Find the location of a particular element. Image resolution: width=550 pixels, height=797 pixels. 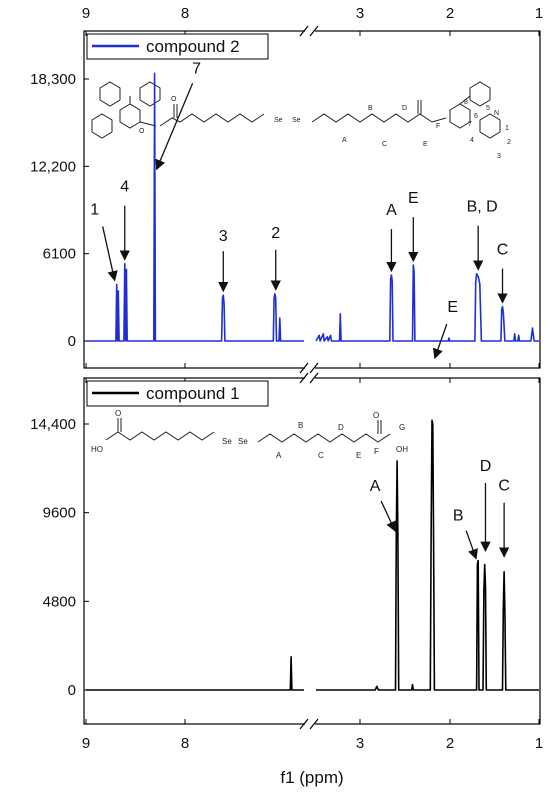

peak-annotation: 1 is located at coordinates (104, 241).